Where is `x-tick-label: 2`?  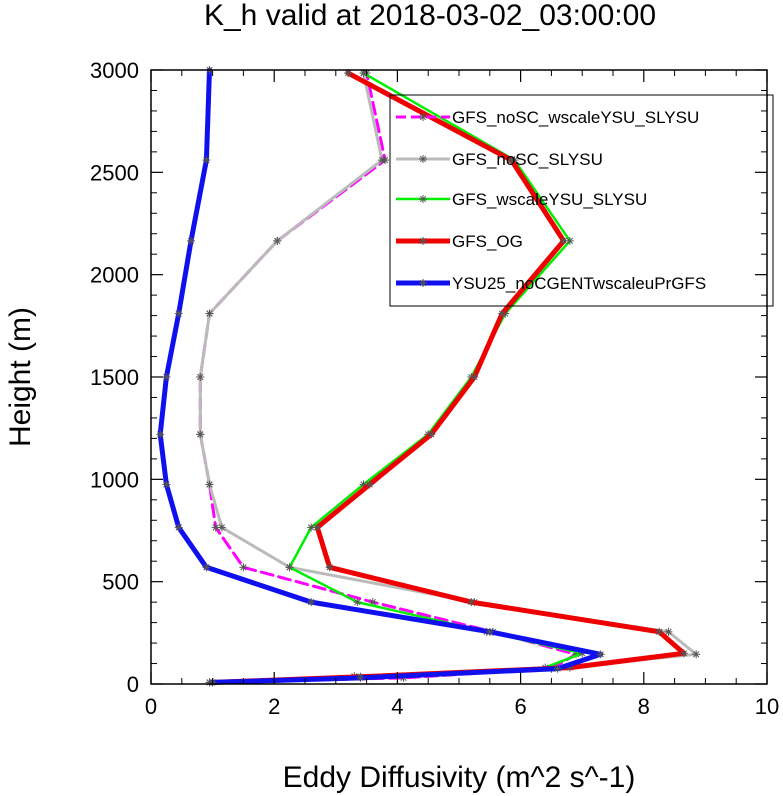 x-tick-label: 2 is located at coordinates (274, 706).